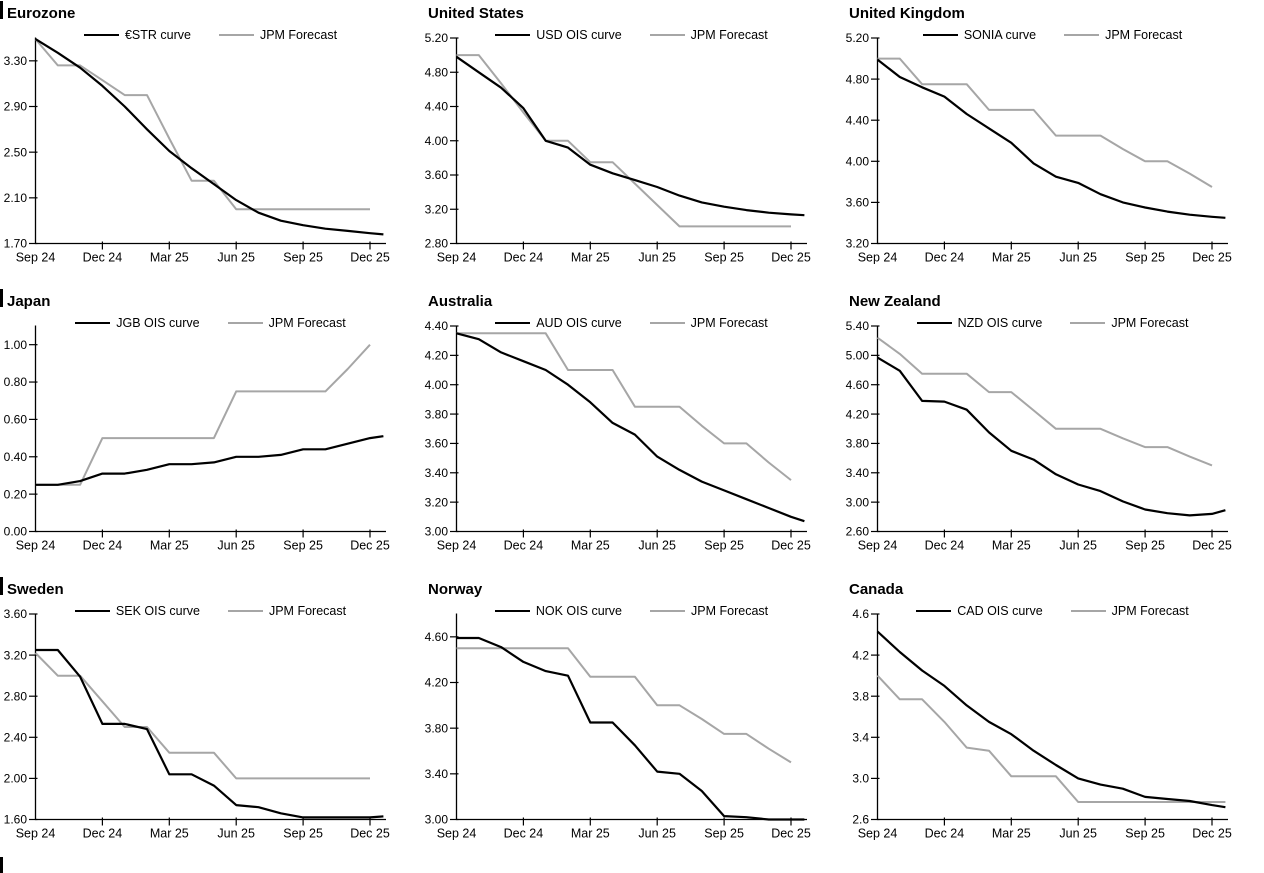  I want to click on y-tick-label: 5.00, so click(858, 356).